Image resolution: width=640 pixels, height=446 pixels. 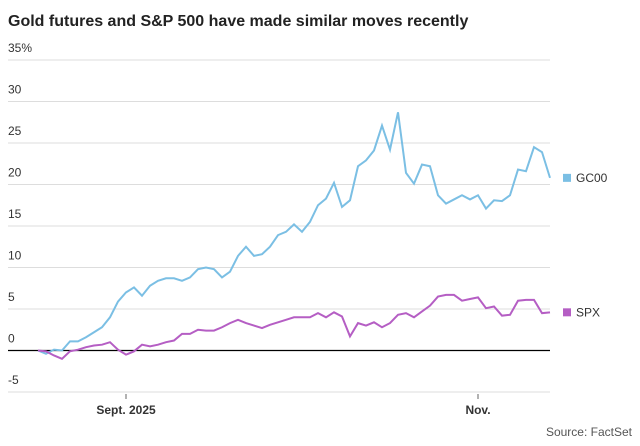 What do you see at coordinates (15, 214) in the screenshot?
I see `y-tick-label: 15` at bounding box center [15, 214].